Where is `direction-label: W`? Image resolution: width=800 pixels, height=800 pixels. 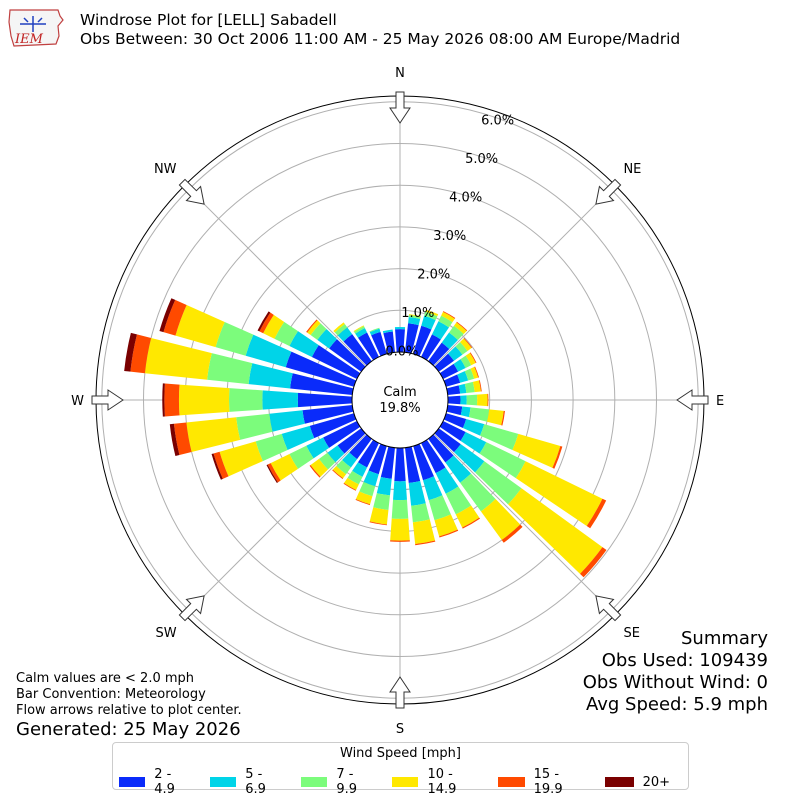
direction-label: W is located at coordinates (77, 401).